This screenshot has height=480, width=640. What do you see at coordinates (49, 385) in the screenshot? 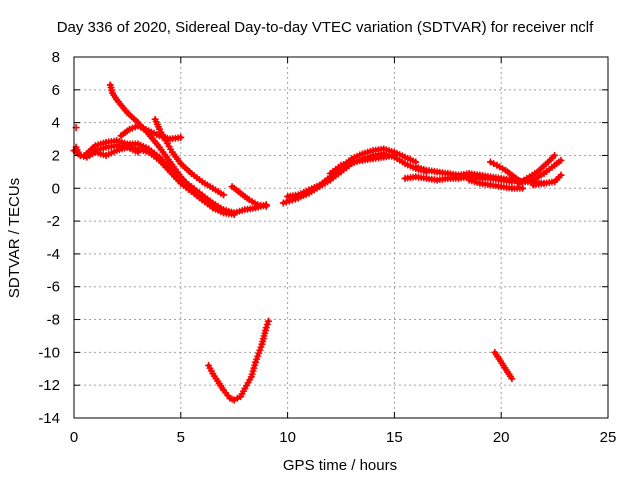
I see `y-tick-label: -12` at bounding box center [49, 385].